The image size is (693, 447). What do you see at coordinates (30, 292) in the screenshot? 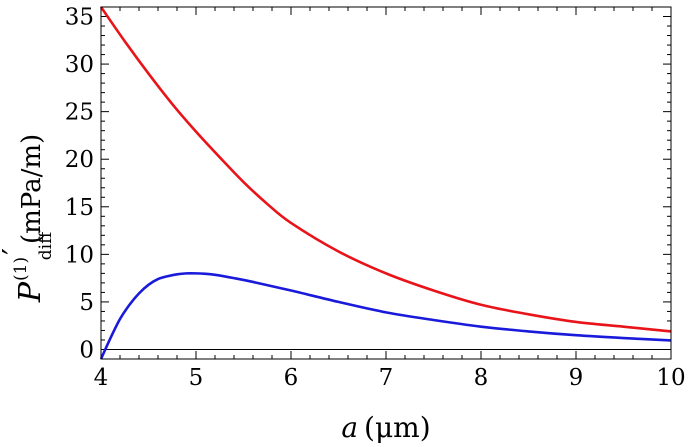
I see `y-label-symbol: P` at bounding box center [30, 292].